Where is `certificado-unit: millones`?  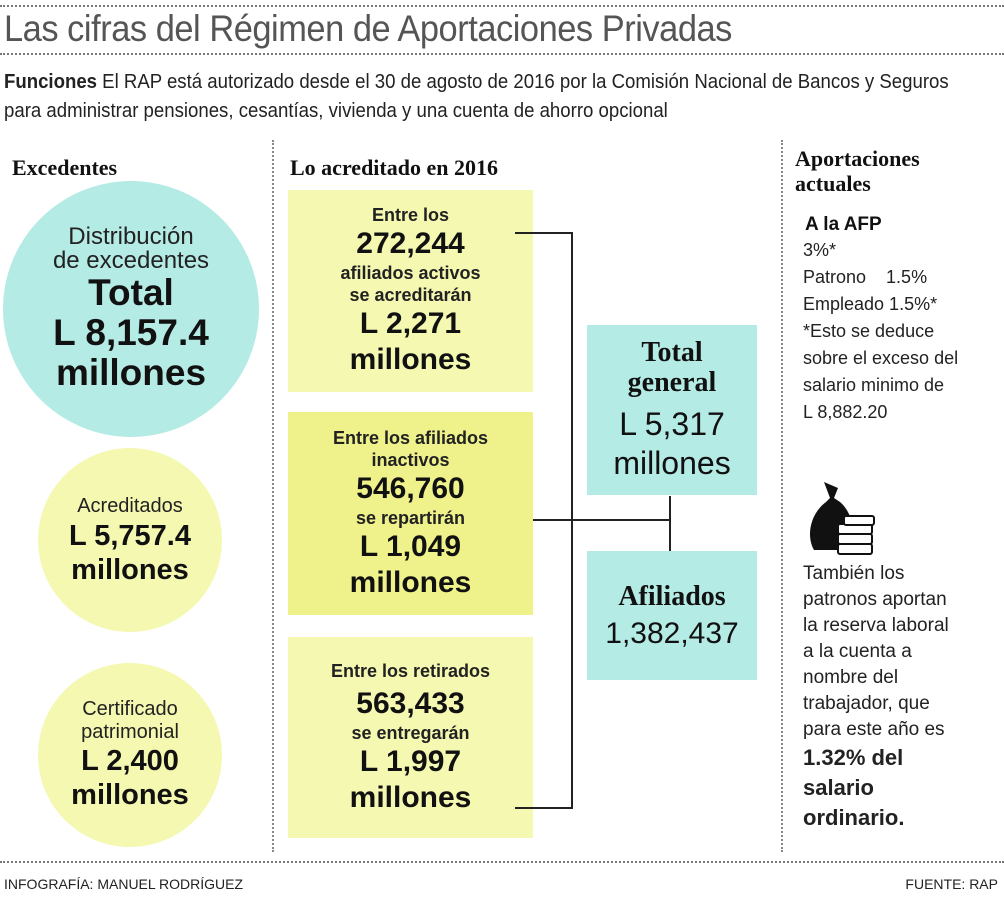
certificado-unit: millones is located at coordinates (130, 795).